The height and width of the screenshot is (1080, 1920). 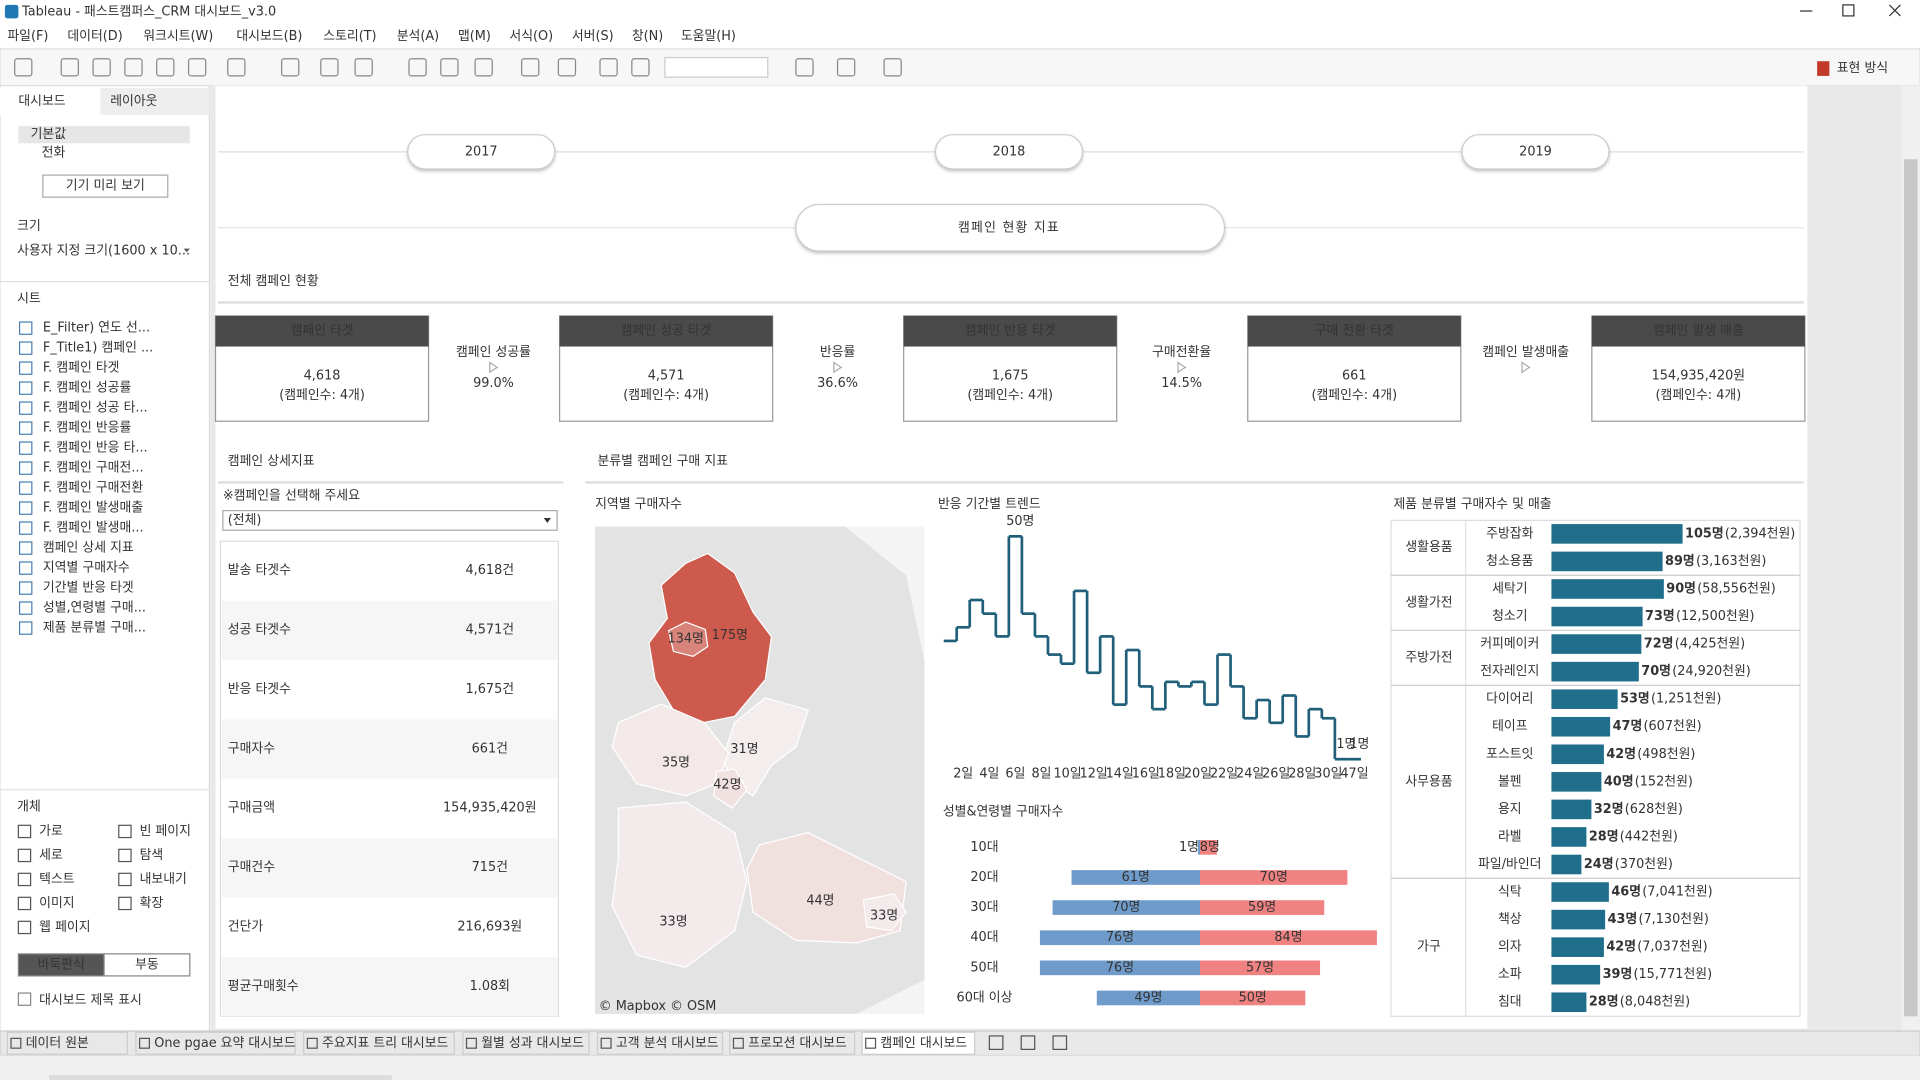 What do you see at coordinates (225, 1043) in the screenshot?
I see `sheet-tab-label: One pgae 요약 대시보드` at bounding box center [225, 1043].